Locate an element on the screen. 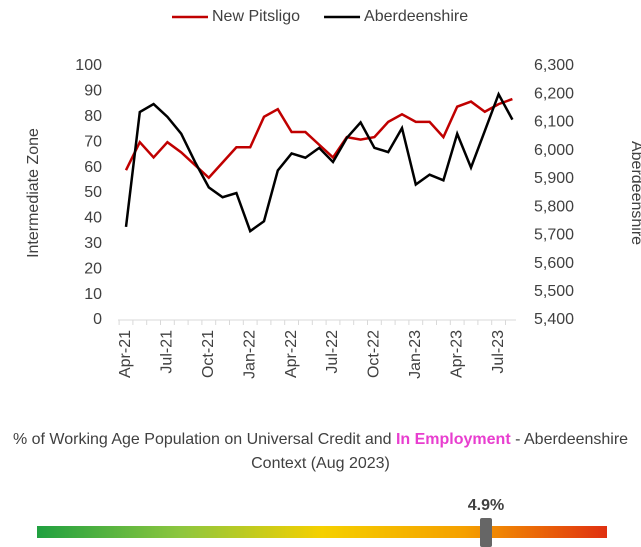 Image resolution: width=641 pixels, height=547 pixels. context-title-end: - Aberdeenshire Context (Aug 2023) is located at coordinates (440, 451).